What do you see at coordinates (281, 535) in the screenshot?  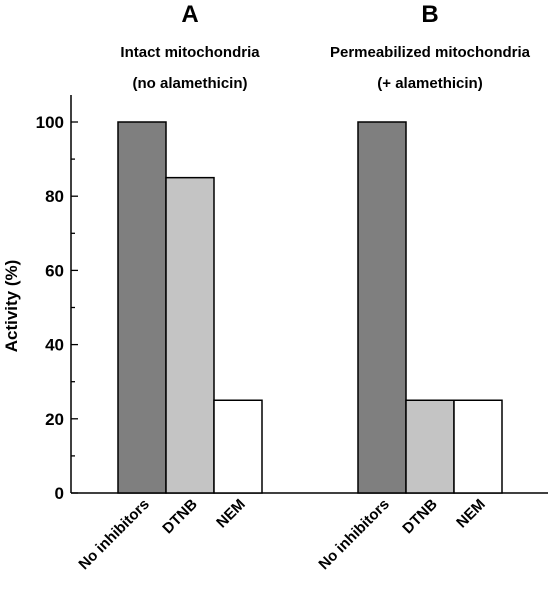 I see `category-labels: No inhibitors DTNB NEM No inhibitors DTNB NEM` at bounding box center [281, 535].